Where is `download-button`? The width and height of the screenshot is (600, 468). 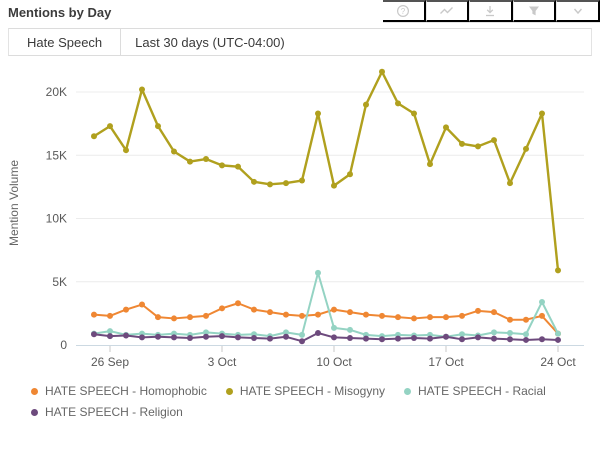 download-button is located at coordinates (491, 11).